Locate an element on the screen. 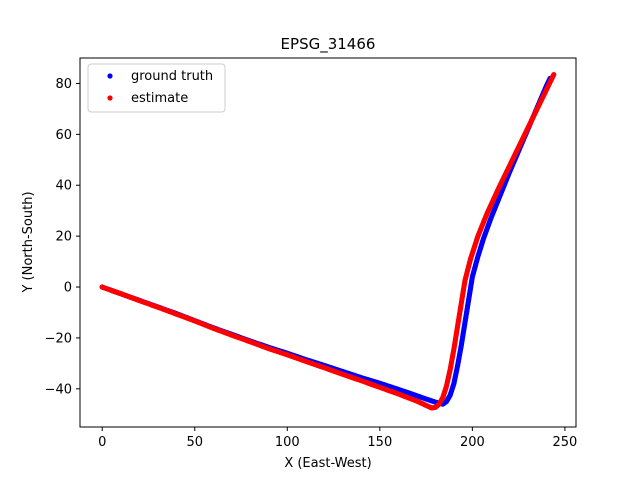 This screenshot has width=640, height=480. y-axis-ticks: −40 −20 0 20 40 60 80 is located at coordinates (62, 237).